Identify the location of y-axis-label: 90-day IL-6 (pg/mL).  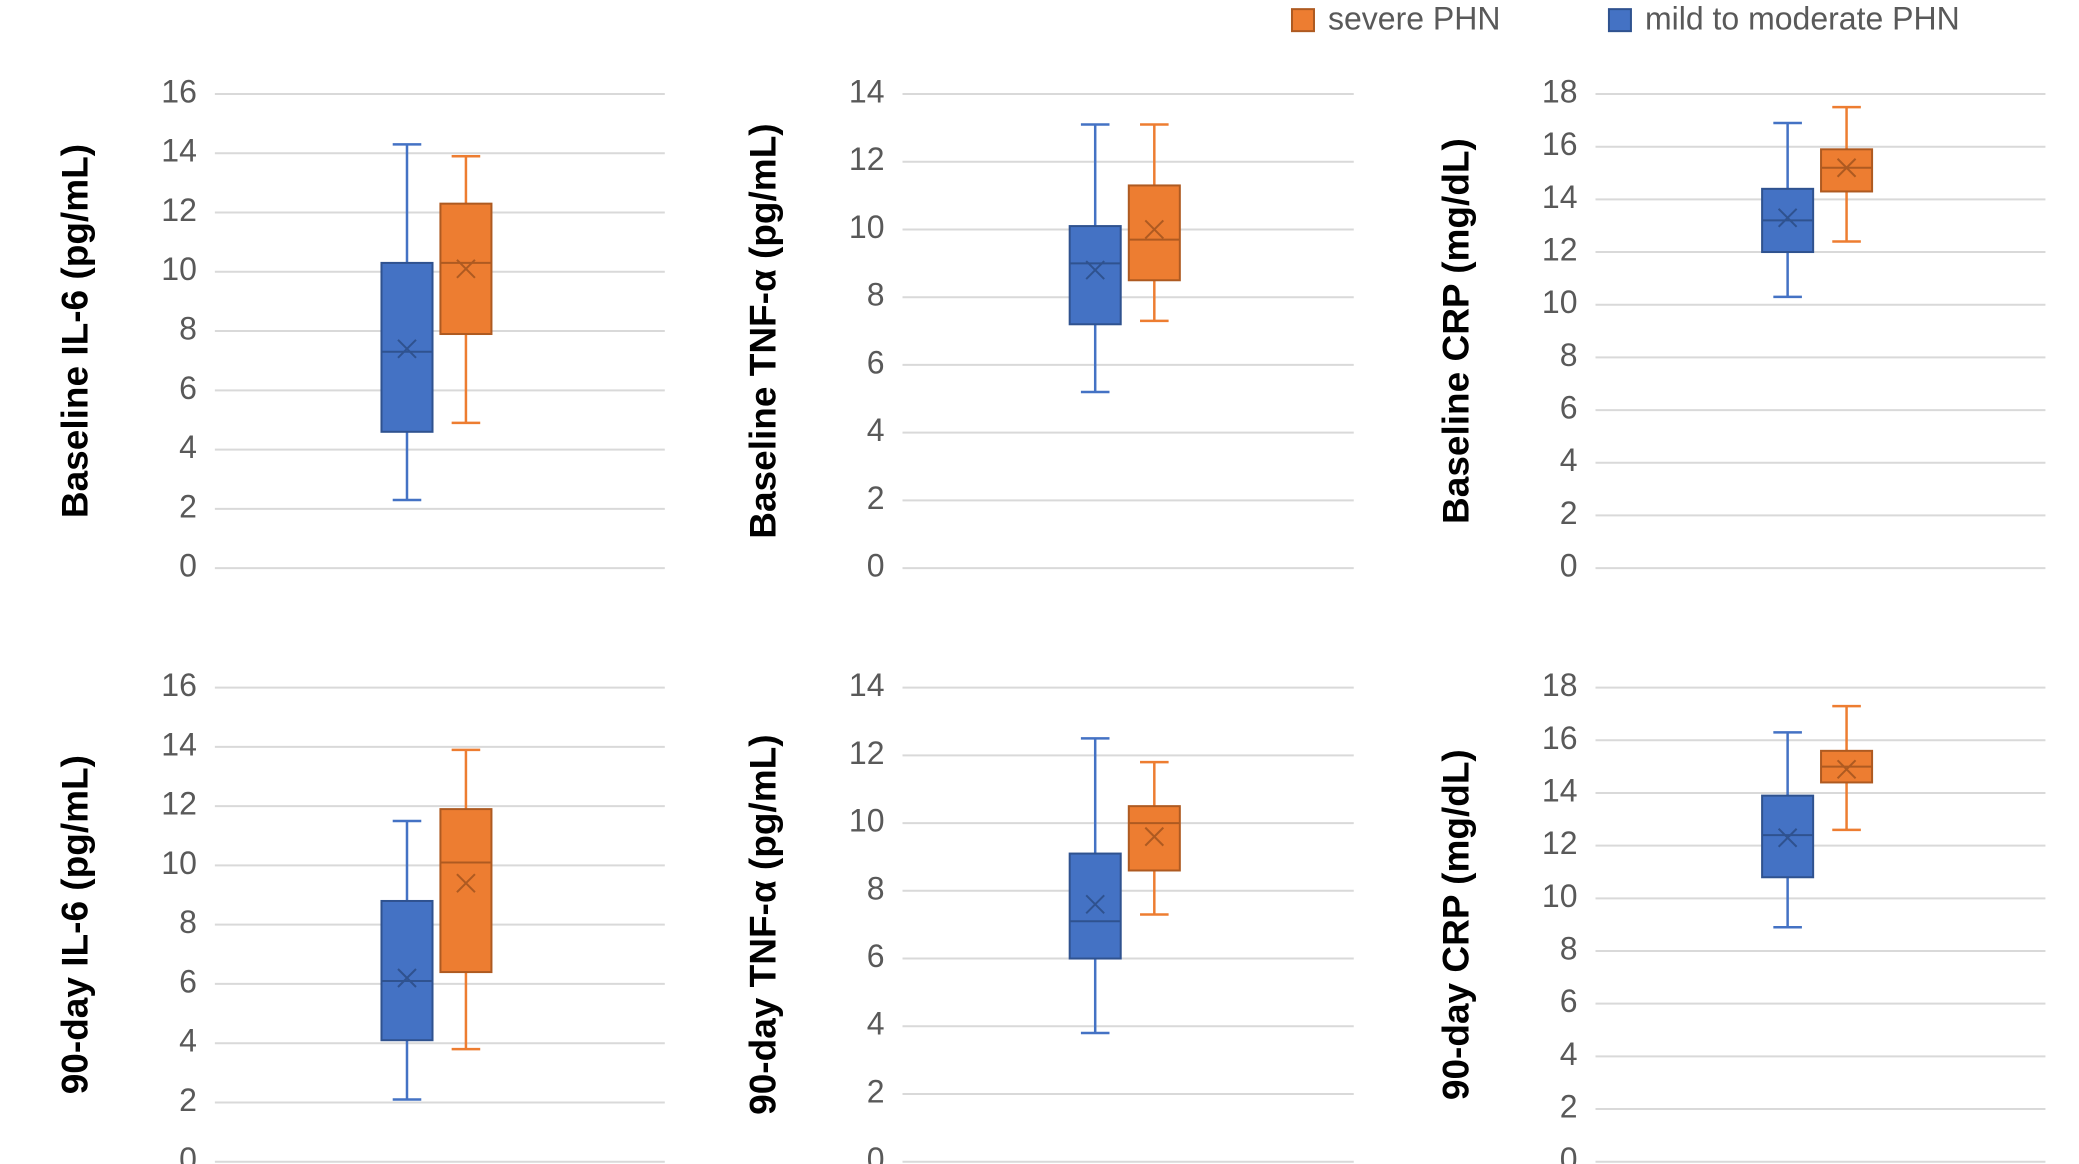
(75, 924).